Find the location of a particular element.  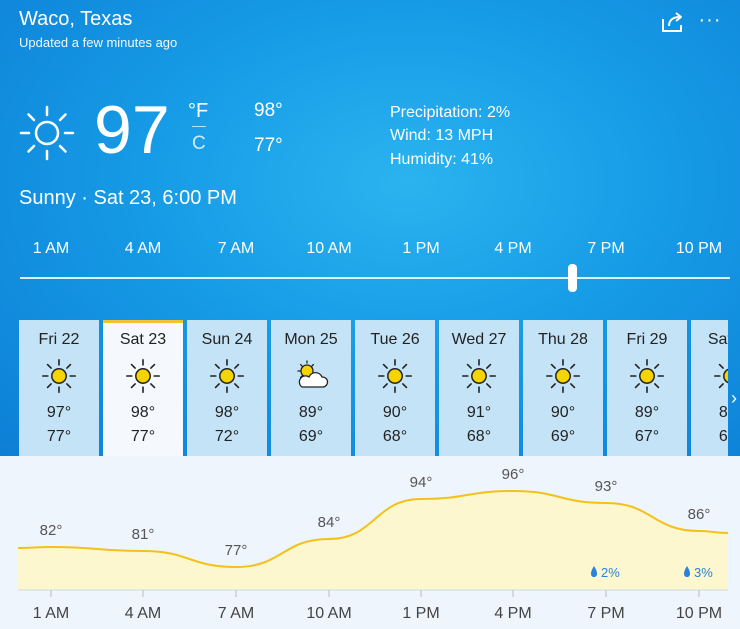

day-card: Mon 25 89° 69° is located at coordinates (311, 388).